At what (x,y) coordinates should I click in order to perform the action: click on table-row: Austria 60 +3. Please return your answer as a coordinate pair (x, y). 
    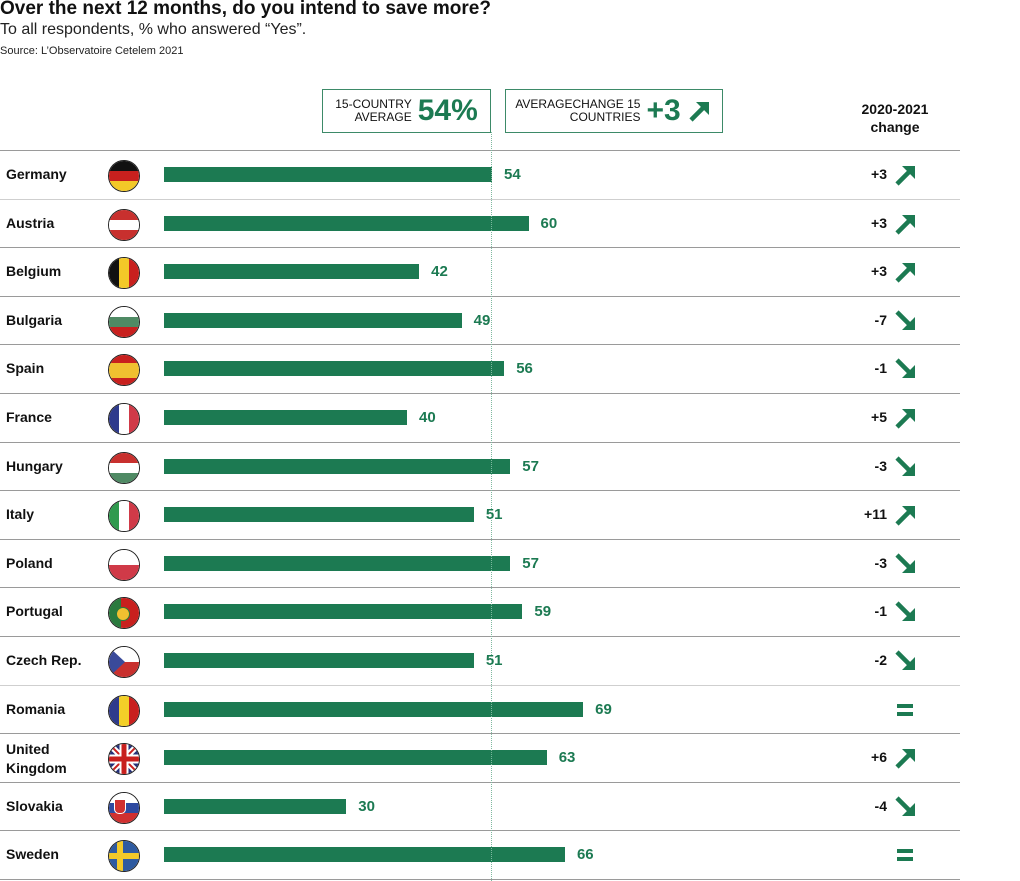
    Looking at the image, I should click on (480, 223).